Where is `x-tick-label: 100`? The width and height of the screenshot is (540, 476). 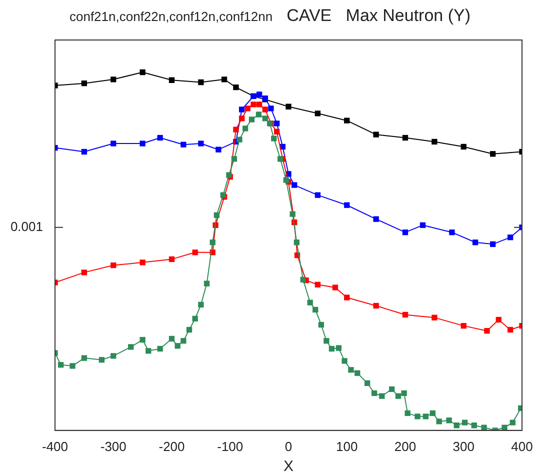 x-tick-label: 100 is located at coordinates (347, 446).